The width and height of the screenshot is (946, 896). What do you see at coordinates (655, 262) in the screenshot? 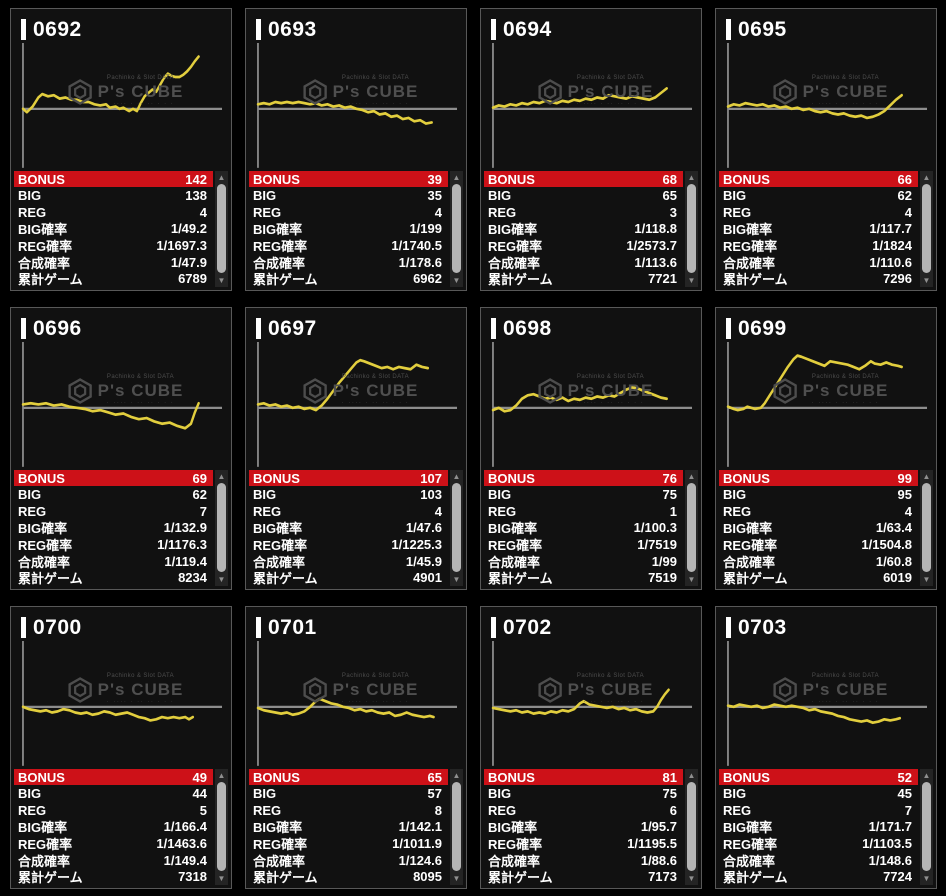
I see `stat-value: 1/113.6` at bounding box center [655, 262].